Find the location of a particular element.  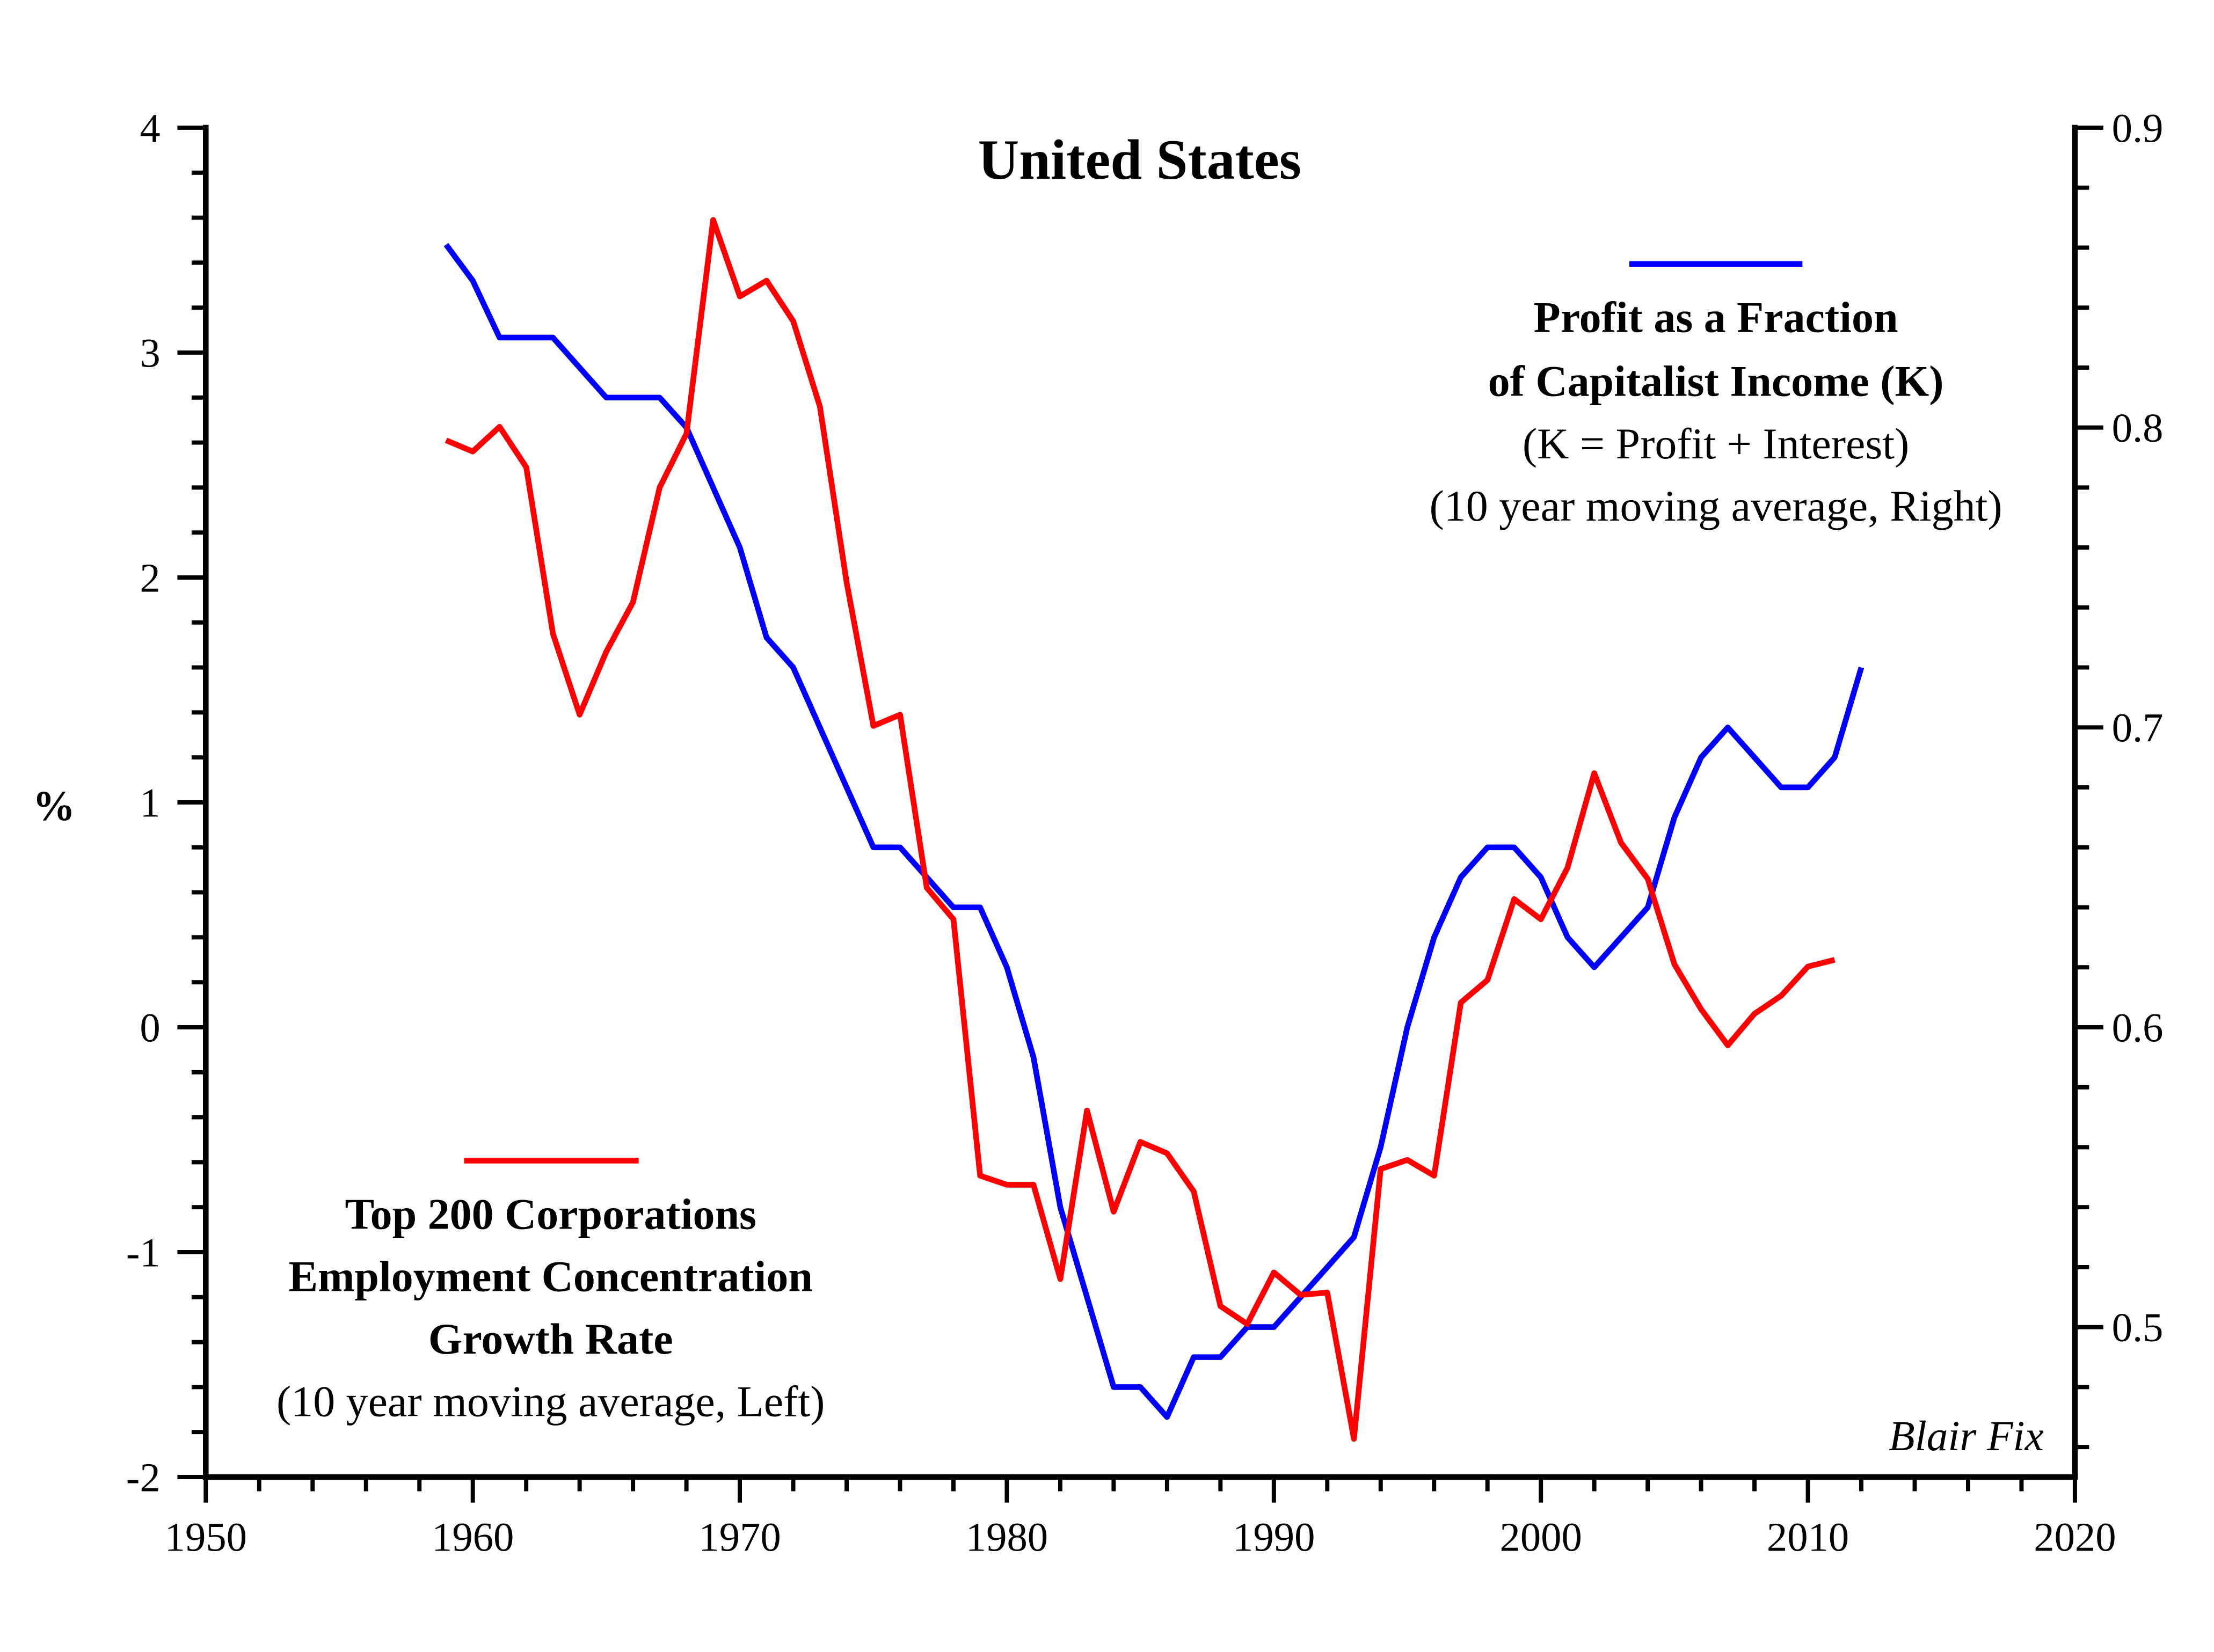

x-tick-label: 1970 is located at coordinates (739, 1537).